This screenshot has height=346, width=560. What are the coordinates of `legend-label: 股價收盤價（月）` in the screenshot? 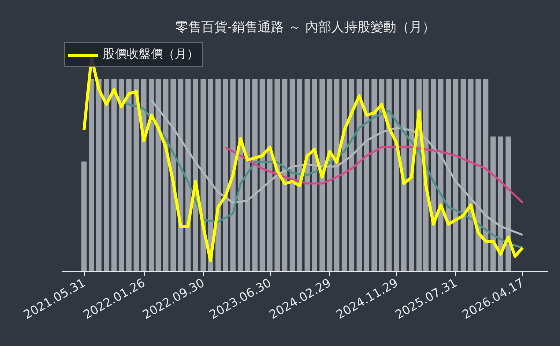 It's located at (151, 54).